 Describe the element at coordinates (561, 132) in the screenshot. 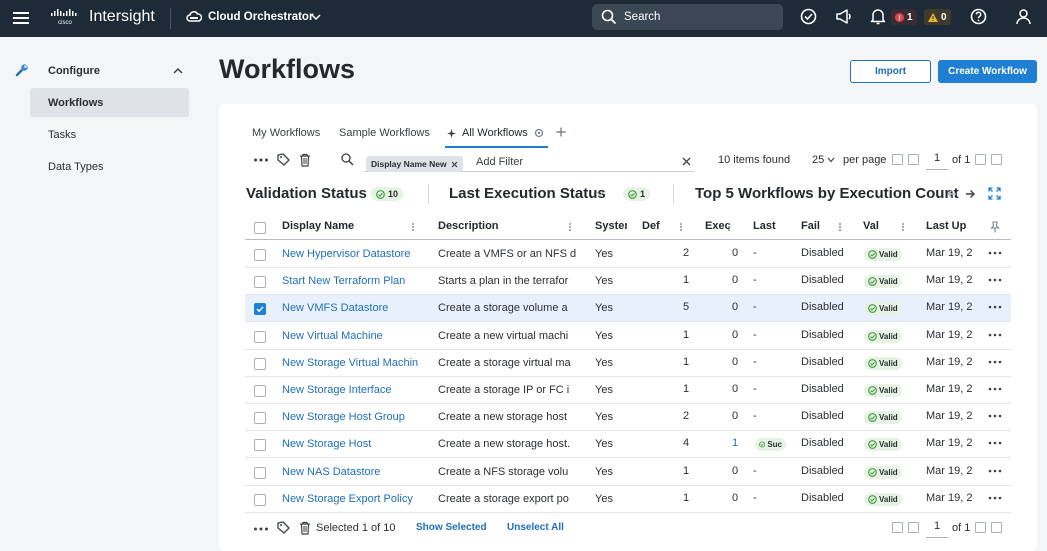

I see `add-tab-icon` at that location.